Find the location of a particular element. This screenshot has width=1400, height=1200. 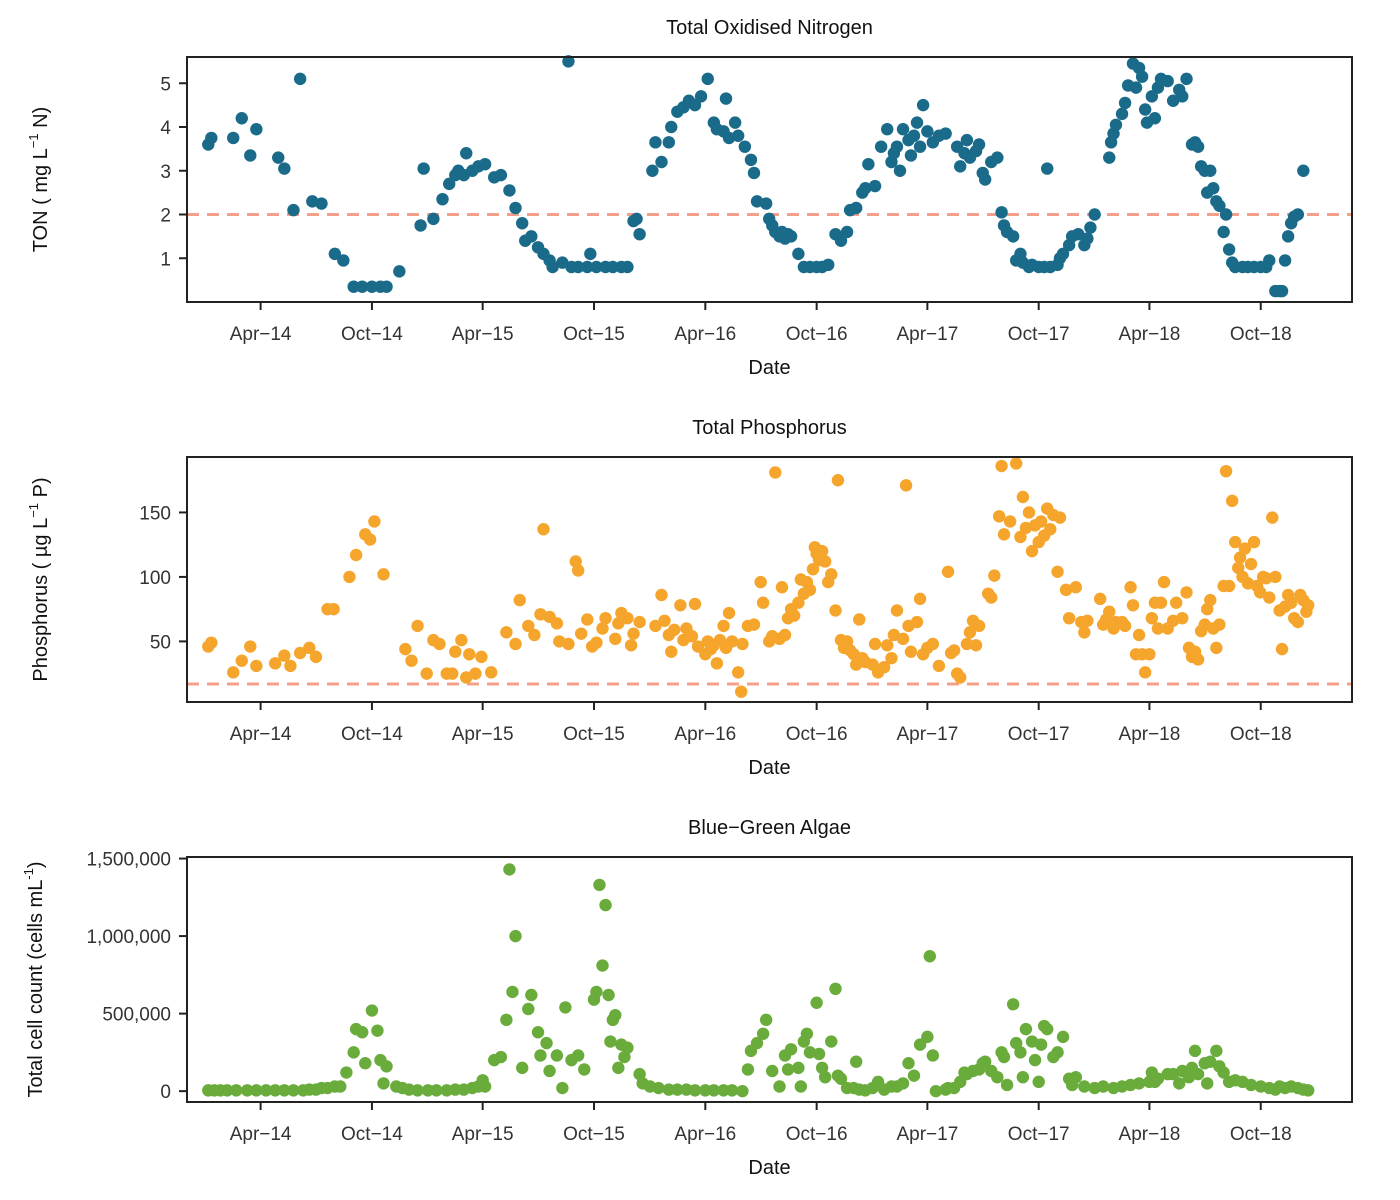

y-axis-label-text: Phosphorus ( µg L is located at coordinates (41, 600).